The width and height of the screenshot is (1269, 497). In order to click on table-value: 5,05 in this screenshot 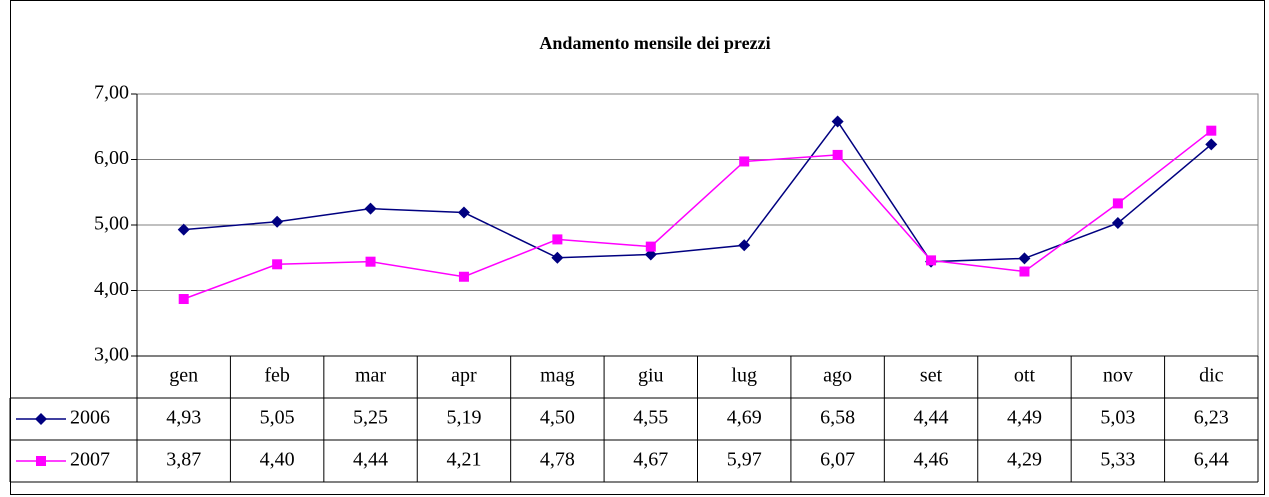, I will do `click(277, 418)`.